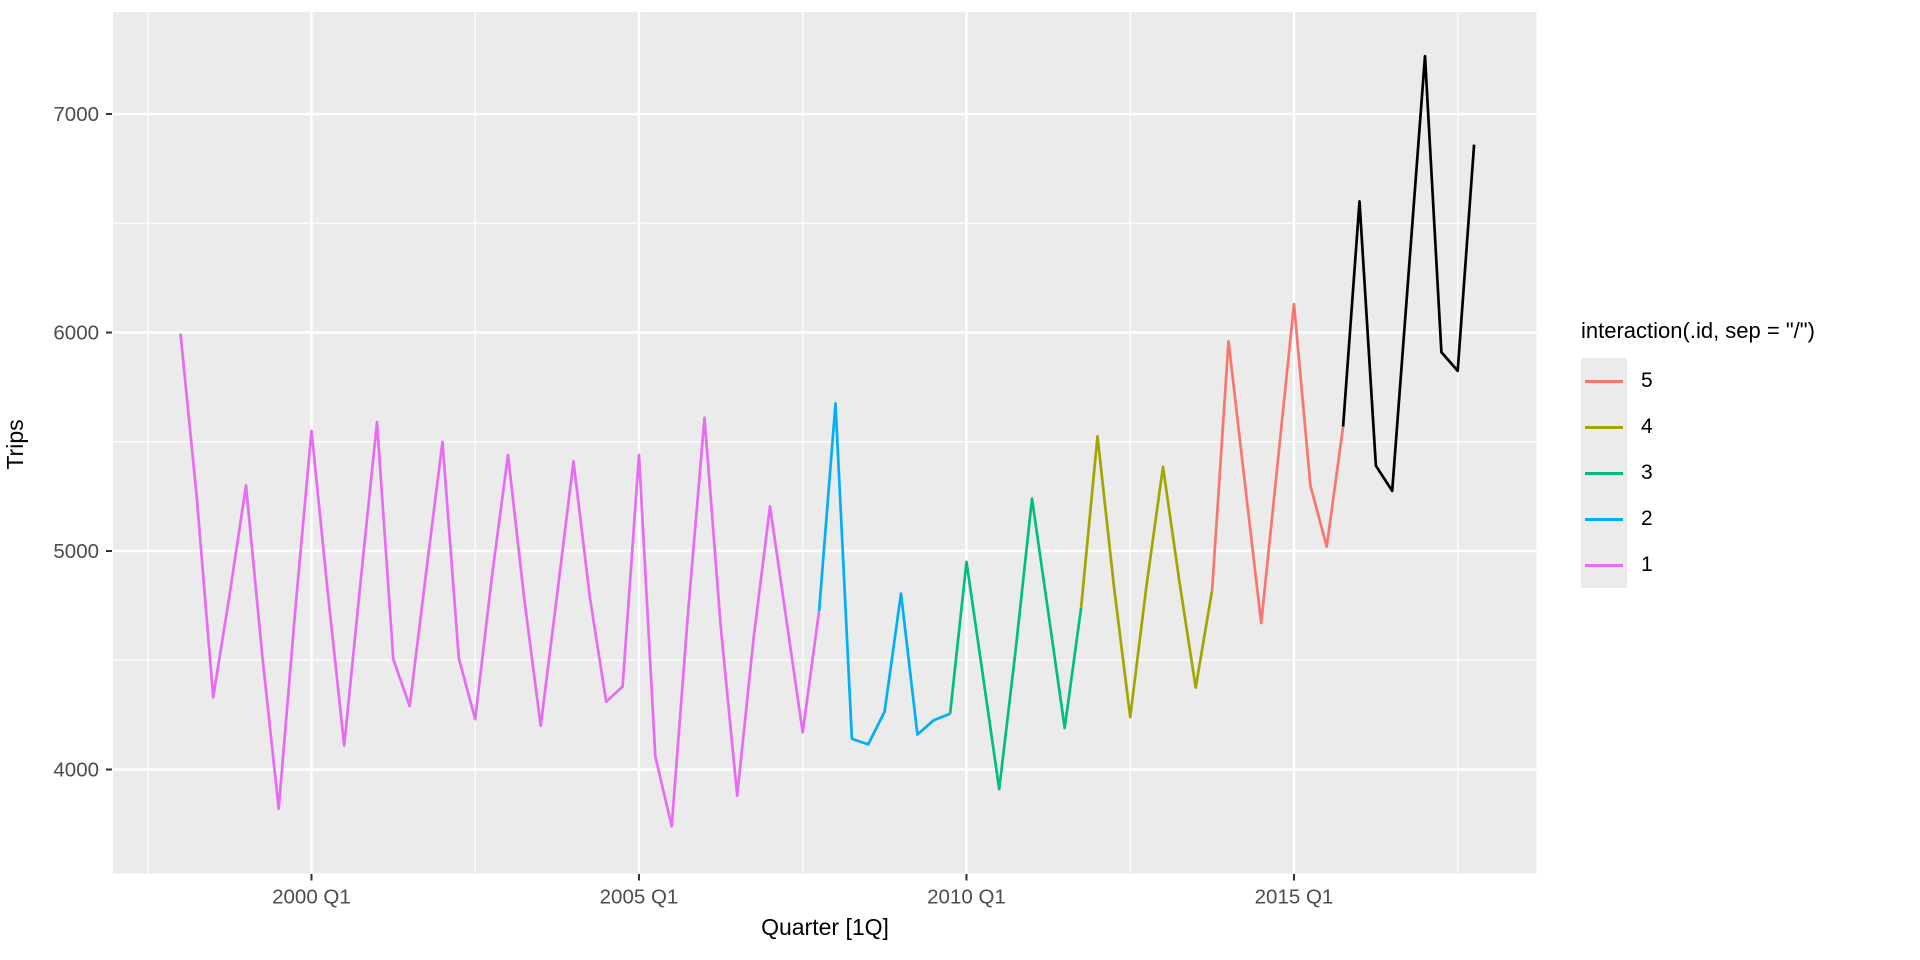 The width and height of the screenshot is (1920, 960). I want to click on legend-title: interaction(.id, sep = "/"), so click(1698, 330).